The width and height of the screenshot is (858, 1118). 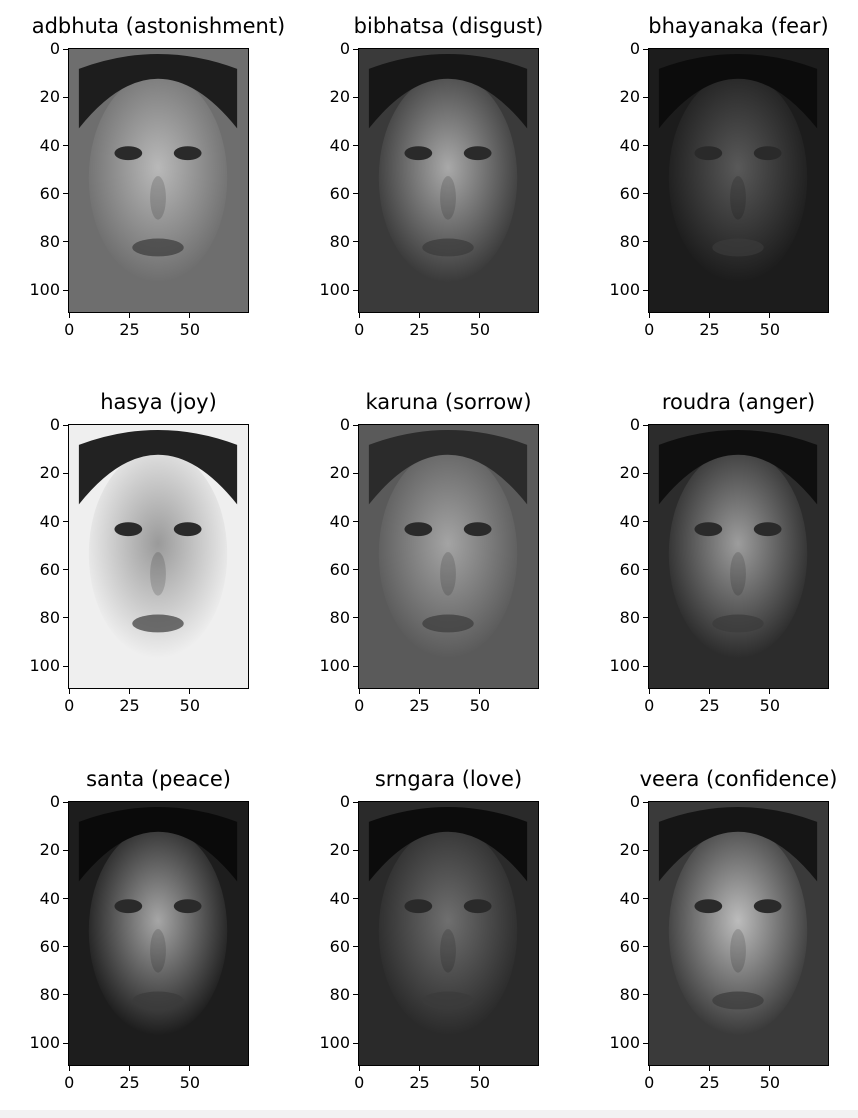 I want to click on subplot-title: bhayanaka (fear), so click(x=738, y=26).